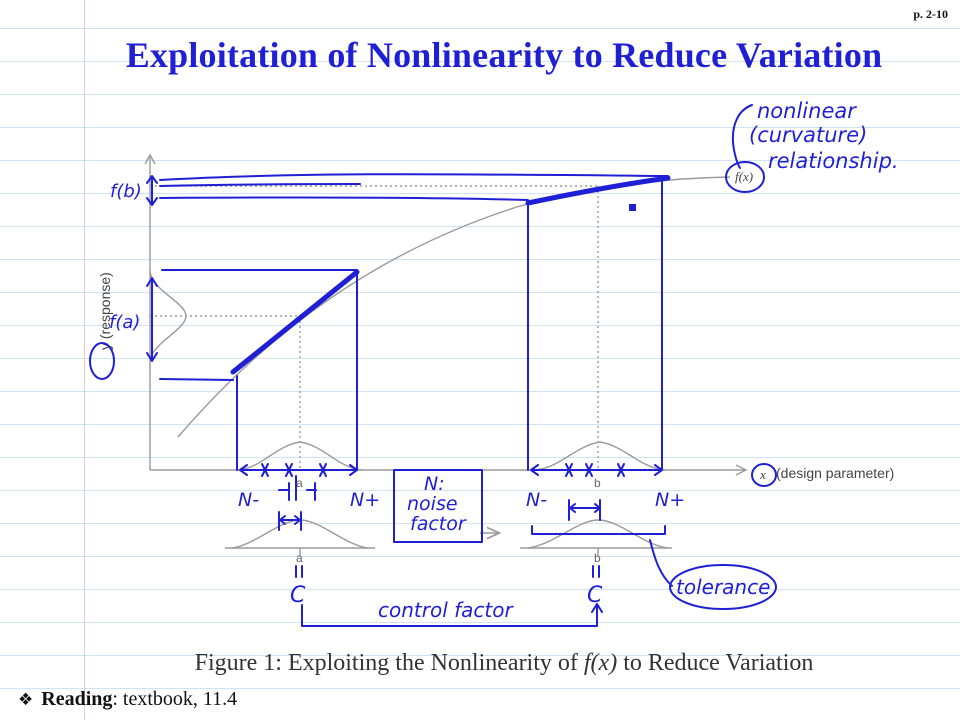  What do you see at coordinates (835, 473) in the screenshot?
I see `x-axis-label: (design parameter)` at bounding box center [835, 473].